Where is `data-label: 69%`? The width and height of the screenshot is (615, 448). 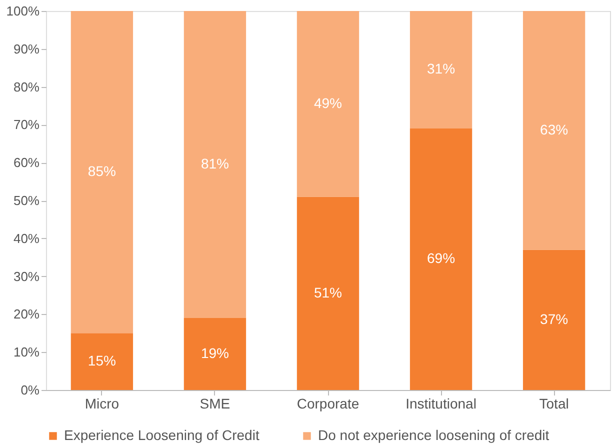
data-label: 69% is located at coordinates (441, 258).